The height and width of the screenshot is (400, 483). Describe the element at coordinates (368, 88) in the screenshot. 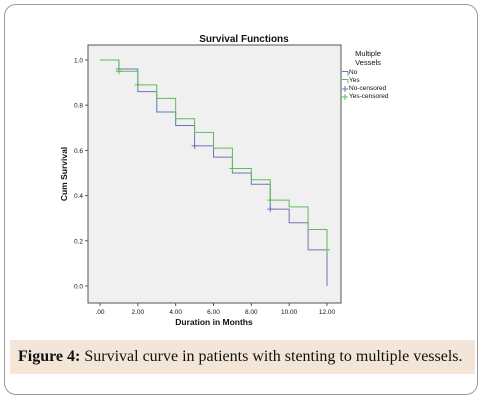

I see `legend-entry: No-censored` at that location.